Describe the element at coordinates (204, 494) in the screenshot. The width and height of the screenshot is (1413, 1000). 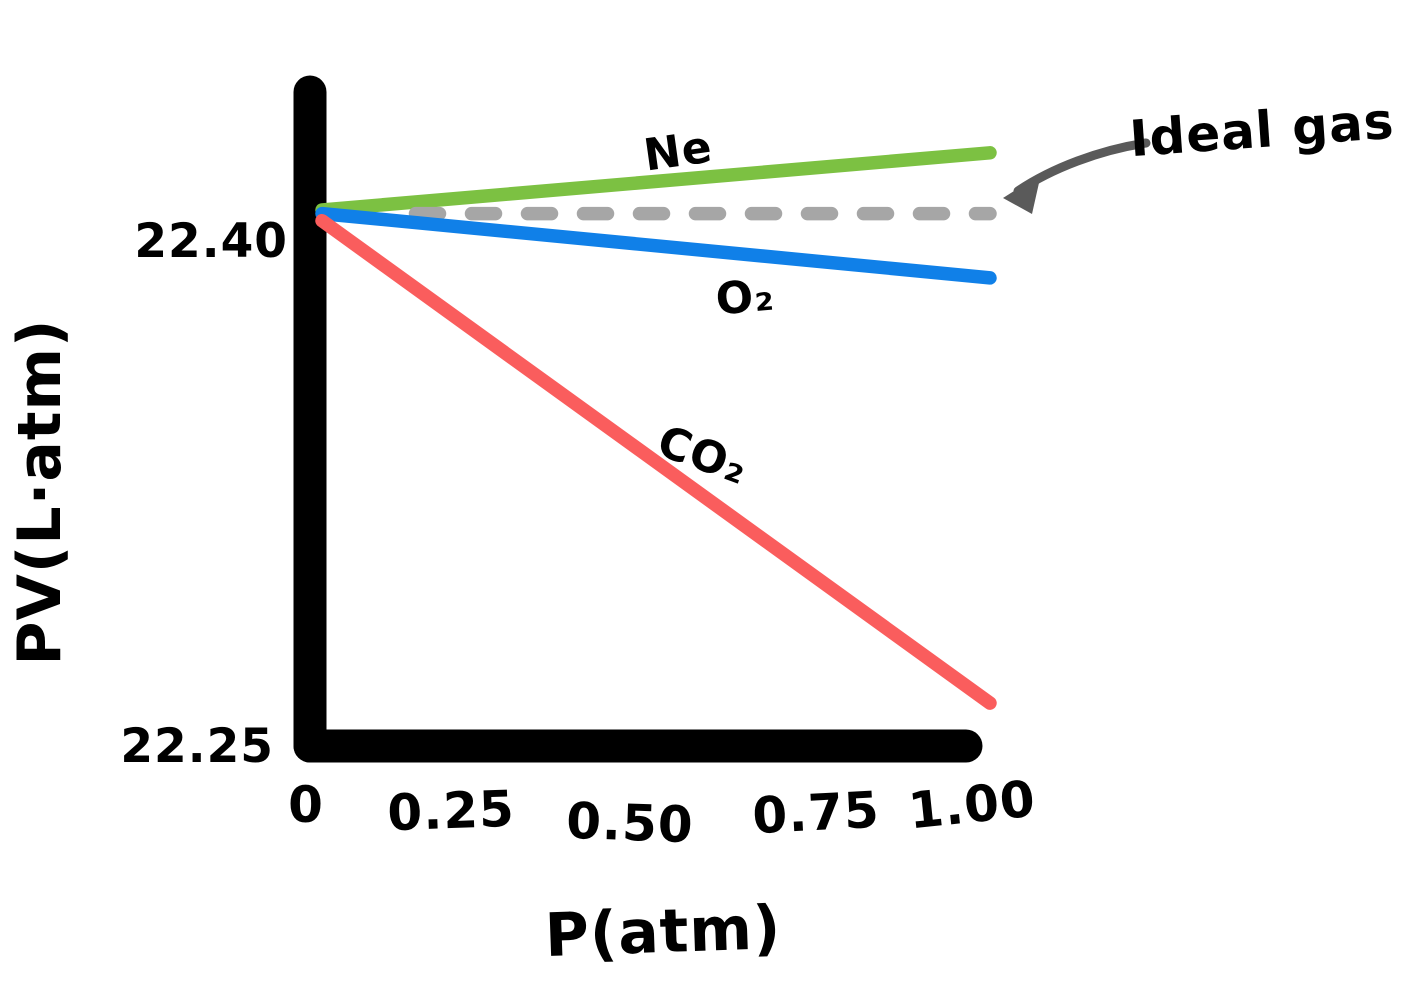
I see `y-tick-labels: 22.40 22.25` at that location.